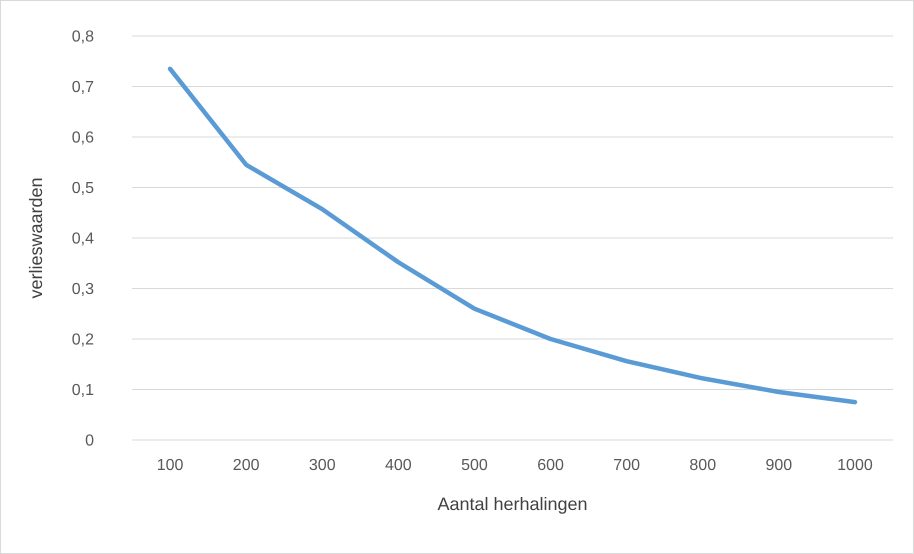 Image resolution: width=914 pixels, height=554 pixels. I want to click on x-tick-label: 200, so click(246, 465).